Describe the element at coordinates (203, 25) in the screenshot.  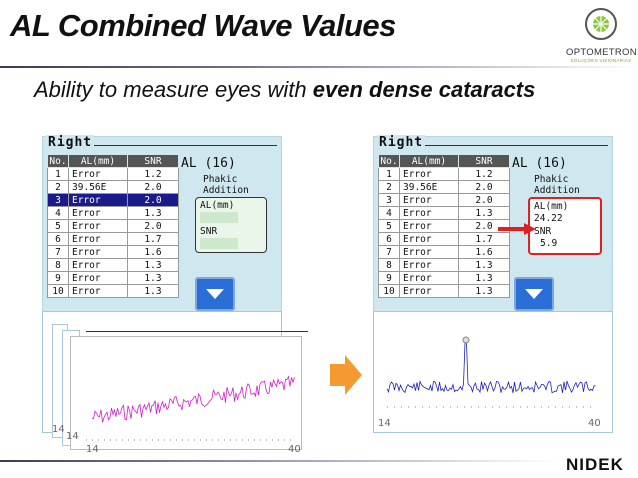
I see `slide-title: AL Combined Wave Values` at that location.